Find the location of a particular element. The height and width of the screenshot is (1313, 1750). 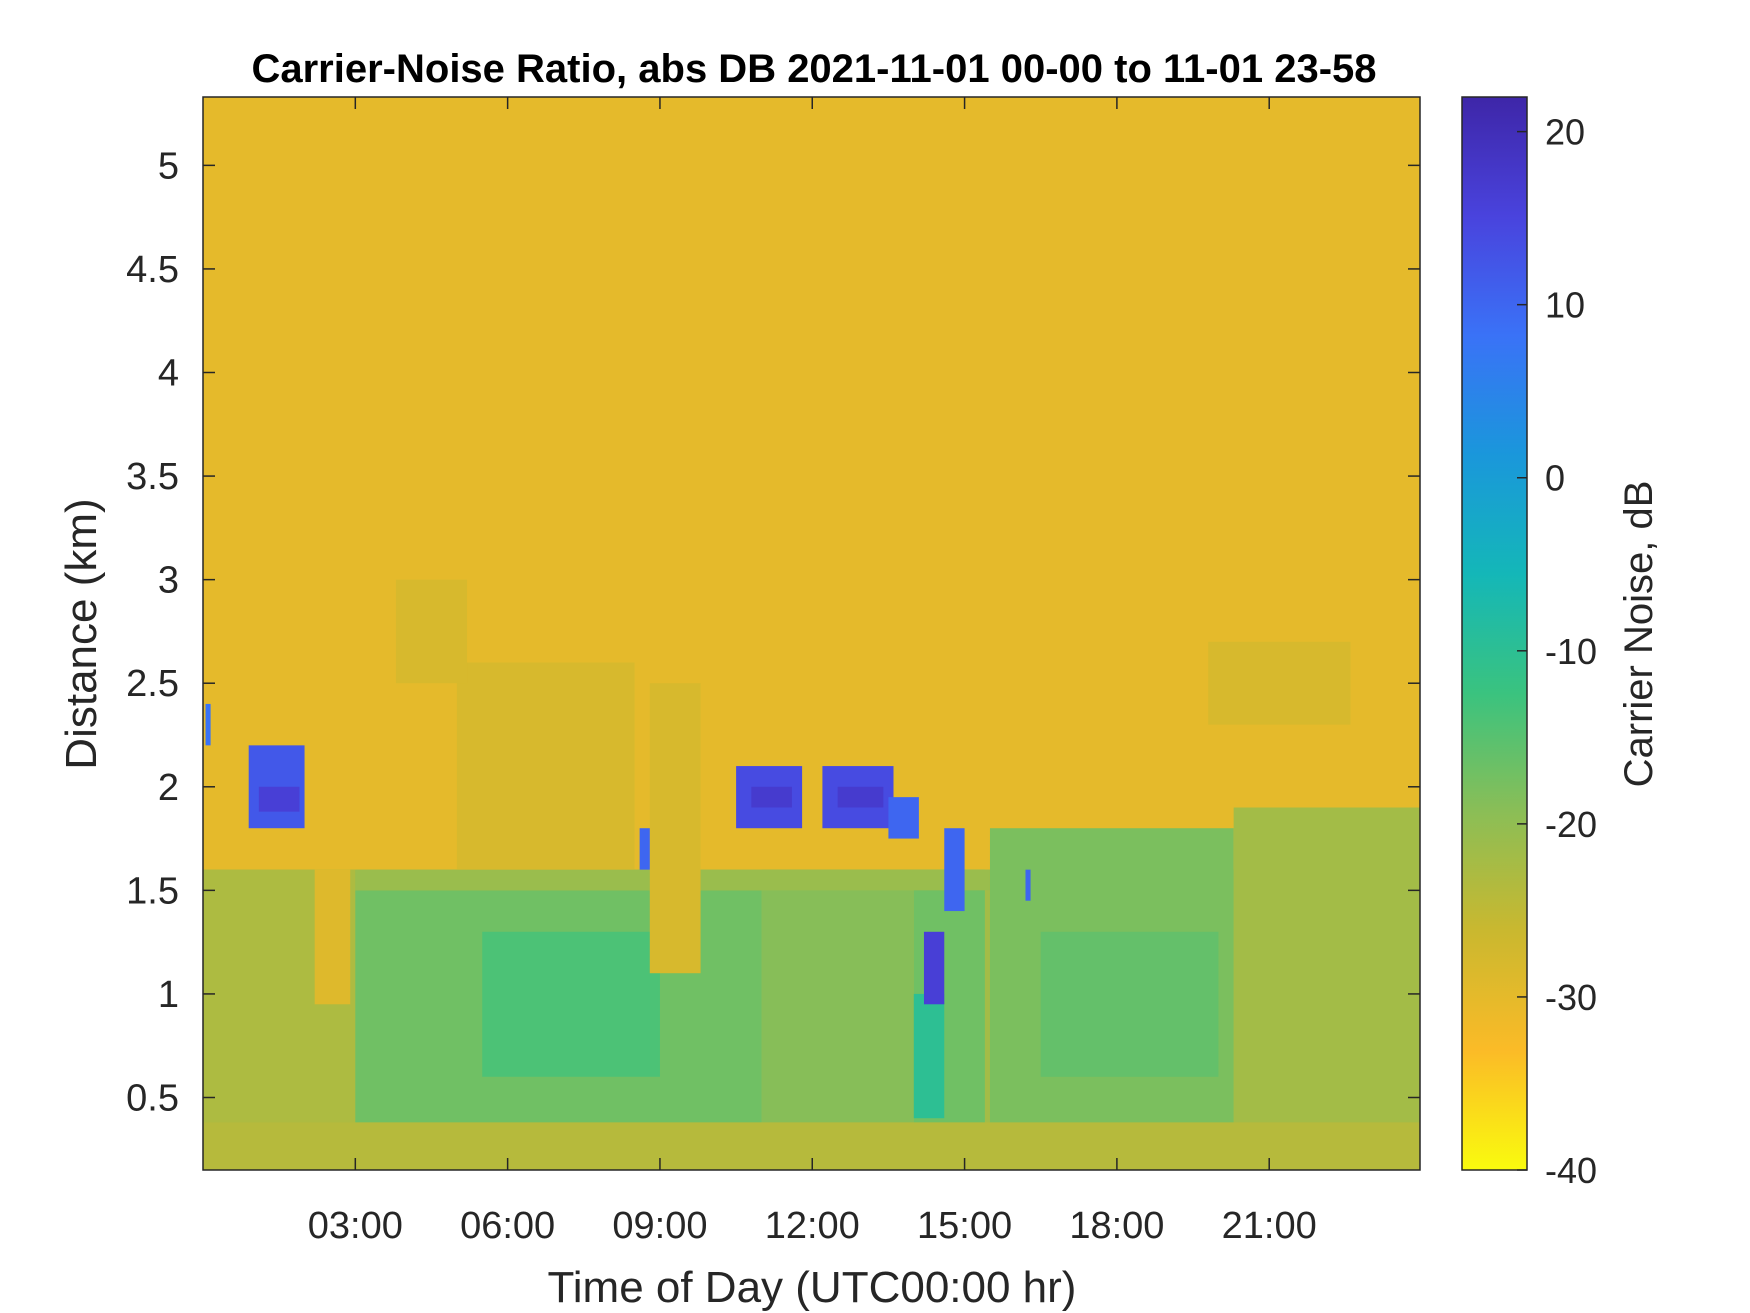

y-tick-label-5: 3 is located at coordinates (168, 581).